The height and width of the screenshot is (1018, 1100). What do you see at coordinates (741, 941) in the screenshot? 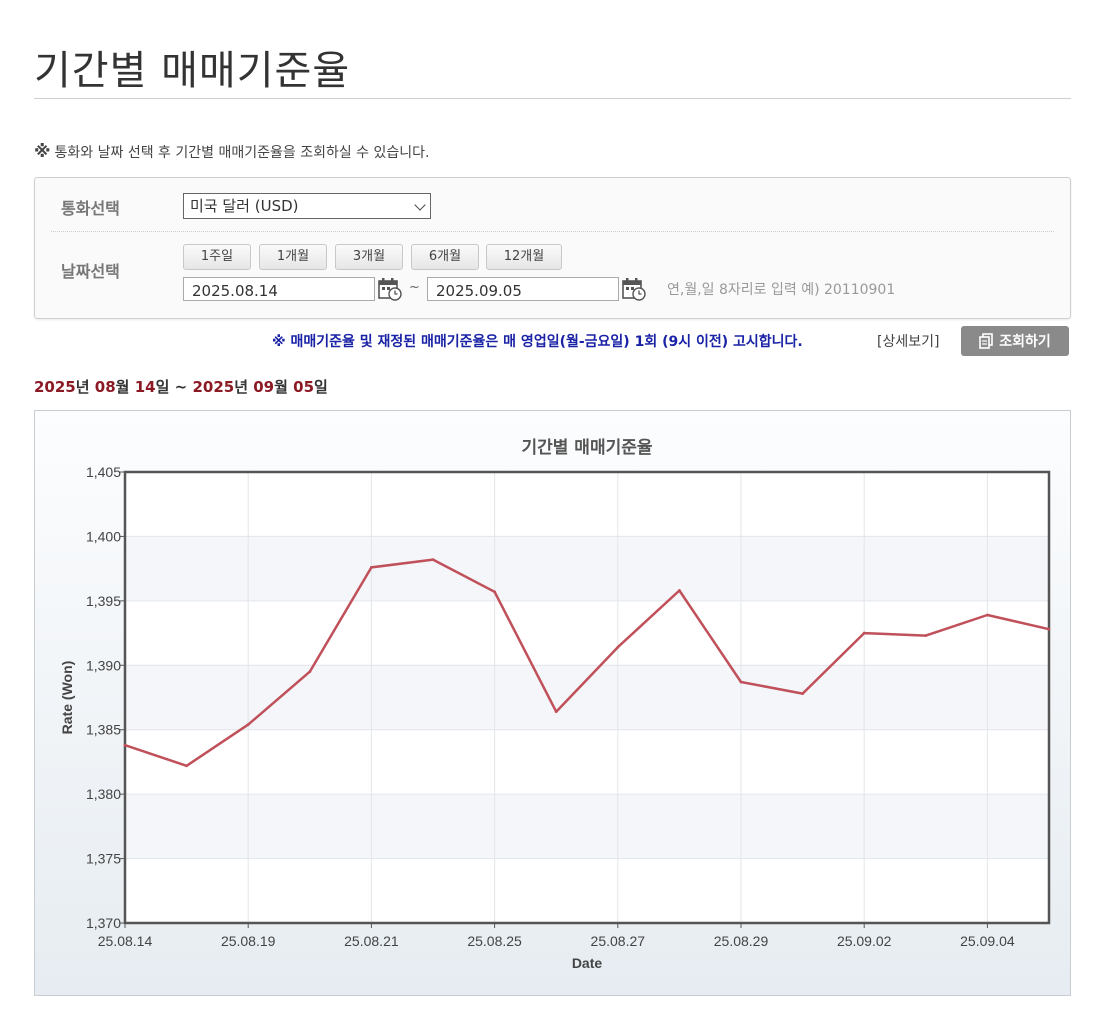
I see `x-tick-label: 25.08.29` at bounding box center [741, 941].